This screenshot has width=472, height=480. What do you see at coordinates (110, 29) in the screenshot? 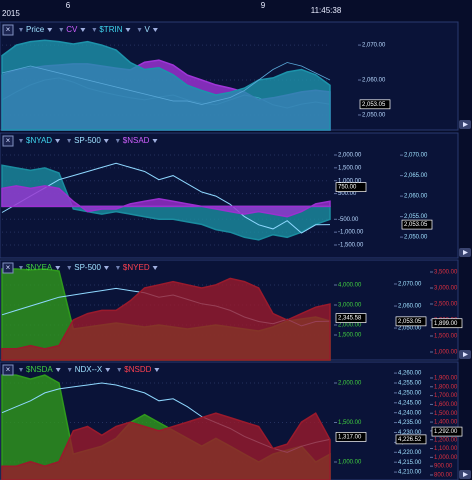
I see `legend-entry: $TRIN` at bounding box center [110, 29].